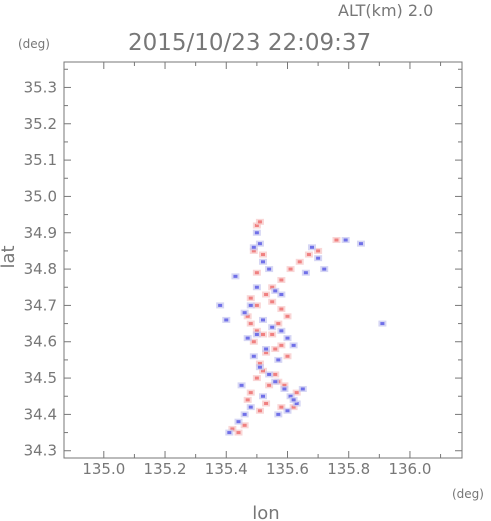 This screenshot has width=491, height=521. What do you see at coordinates (34, 44) in the screenshot?
I see `y-unit-label: (deg)` at bounding box center [34, 44].